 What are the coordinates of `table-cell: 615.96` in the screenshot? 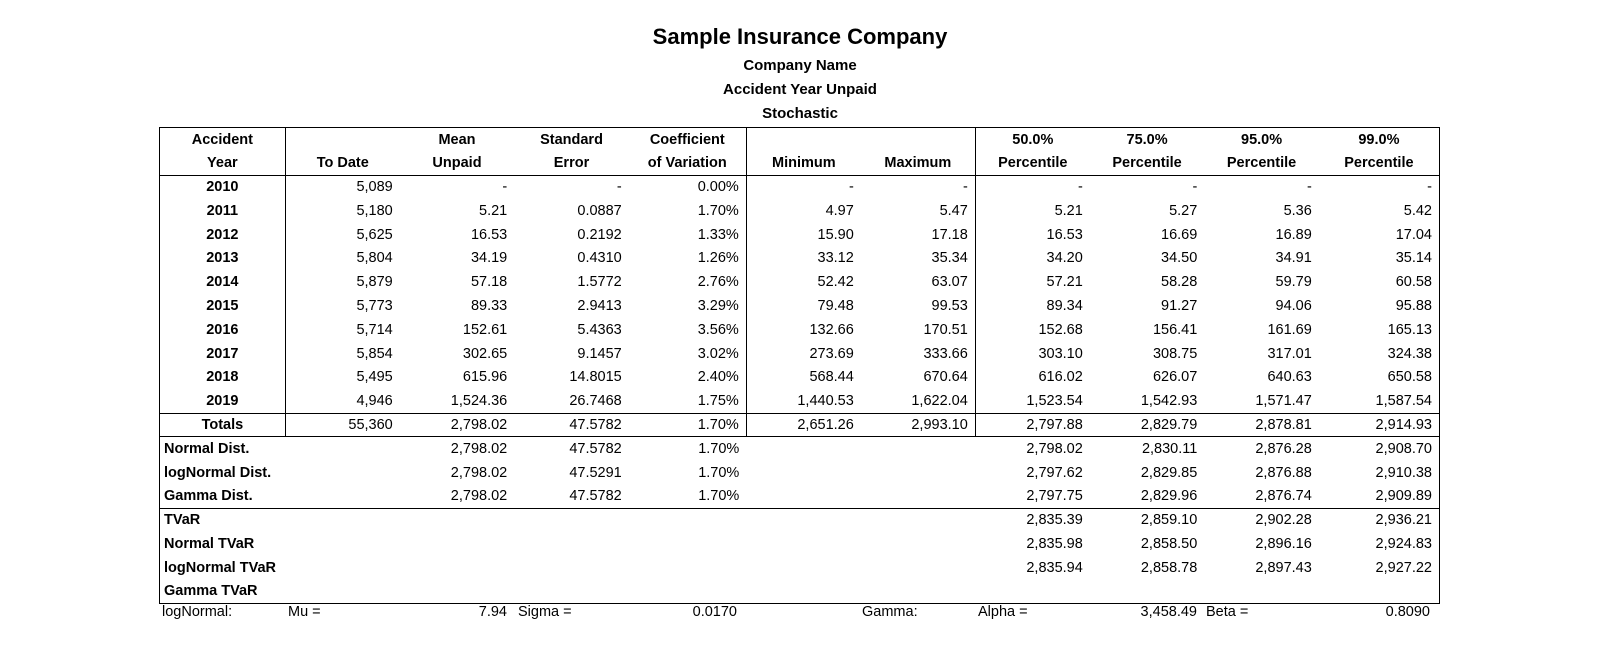 It's located at (485, 377).